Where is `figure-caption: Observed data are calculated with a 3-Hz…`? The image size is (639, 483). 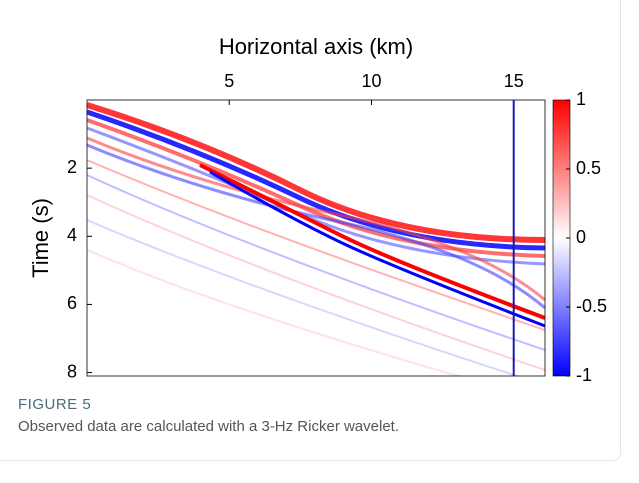
figure-caption: Observed data are calculated with a 3-Hz… is located at coordinates (209, 426).